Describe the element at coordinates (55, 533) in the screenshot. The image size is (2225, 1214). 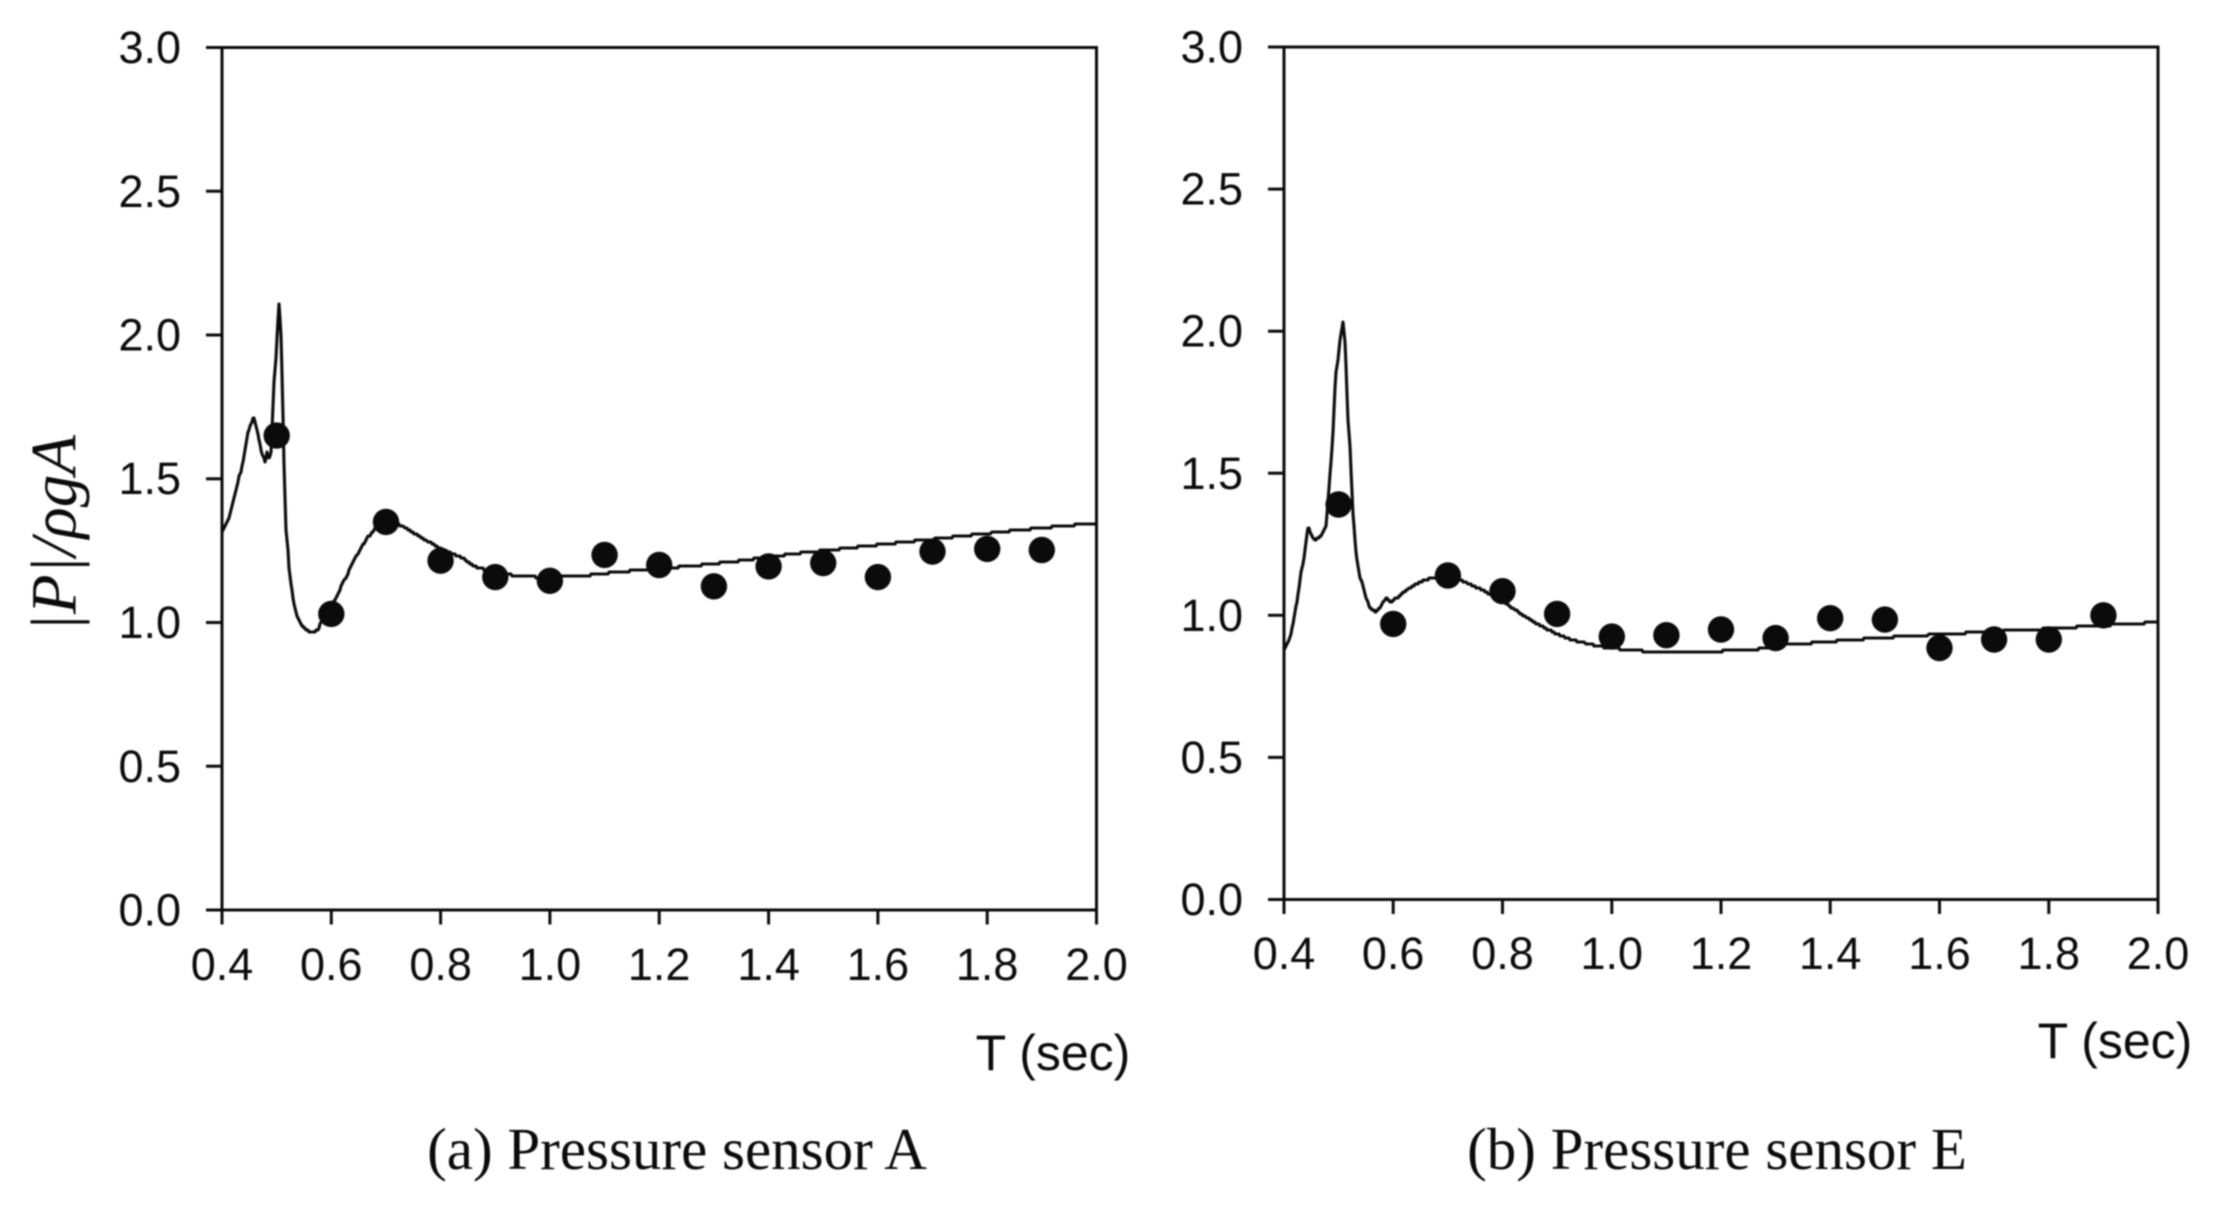
I see `svg-text: |P|/ρgA` at that location.